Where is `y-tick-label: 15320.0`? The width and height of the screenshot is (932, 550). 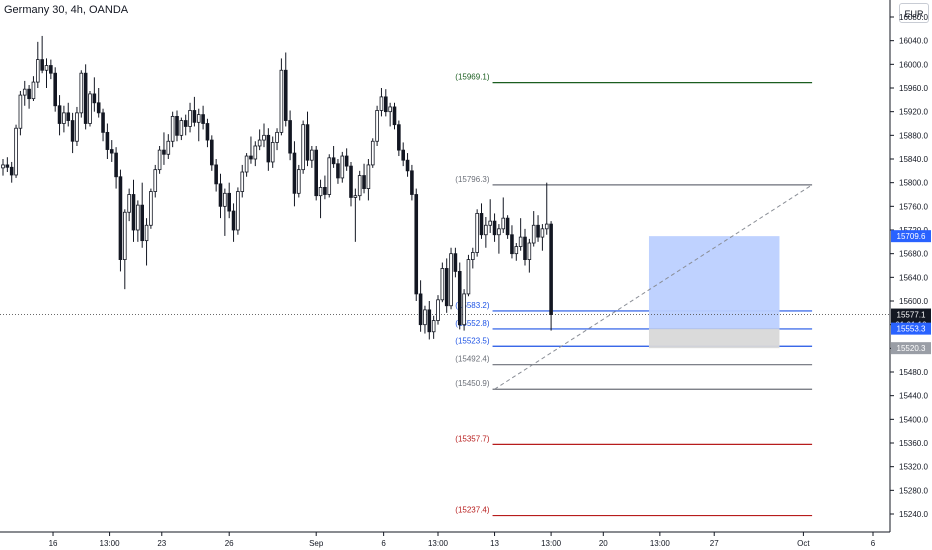 y-tick-label: 15320.0 is located at coordinates (913, 467).